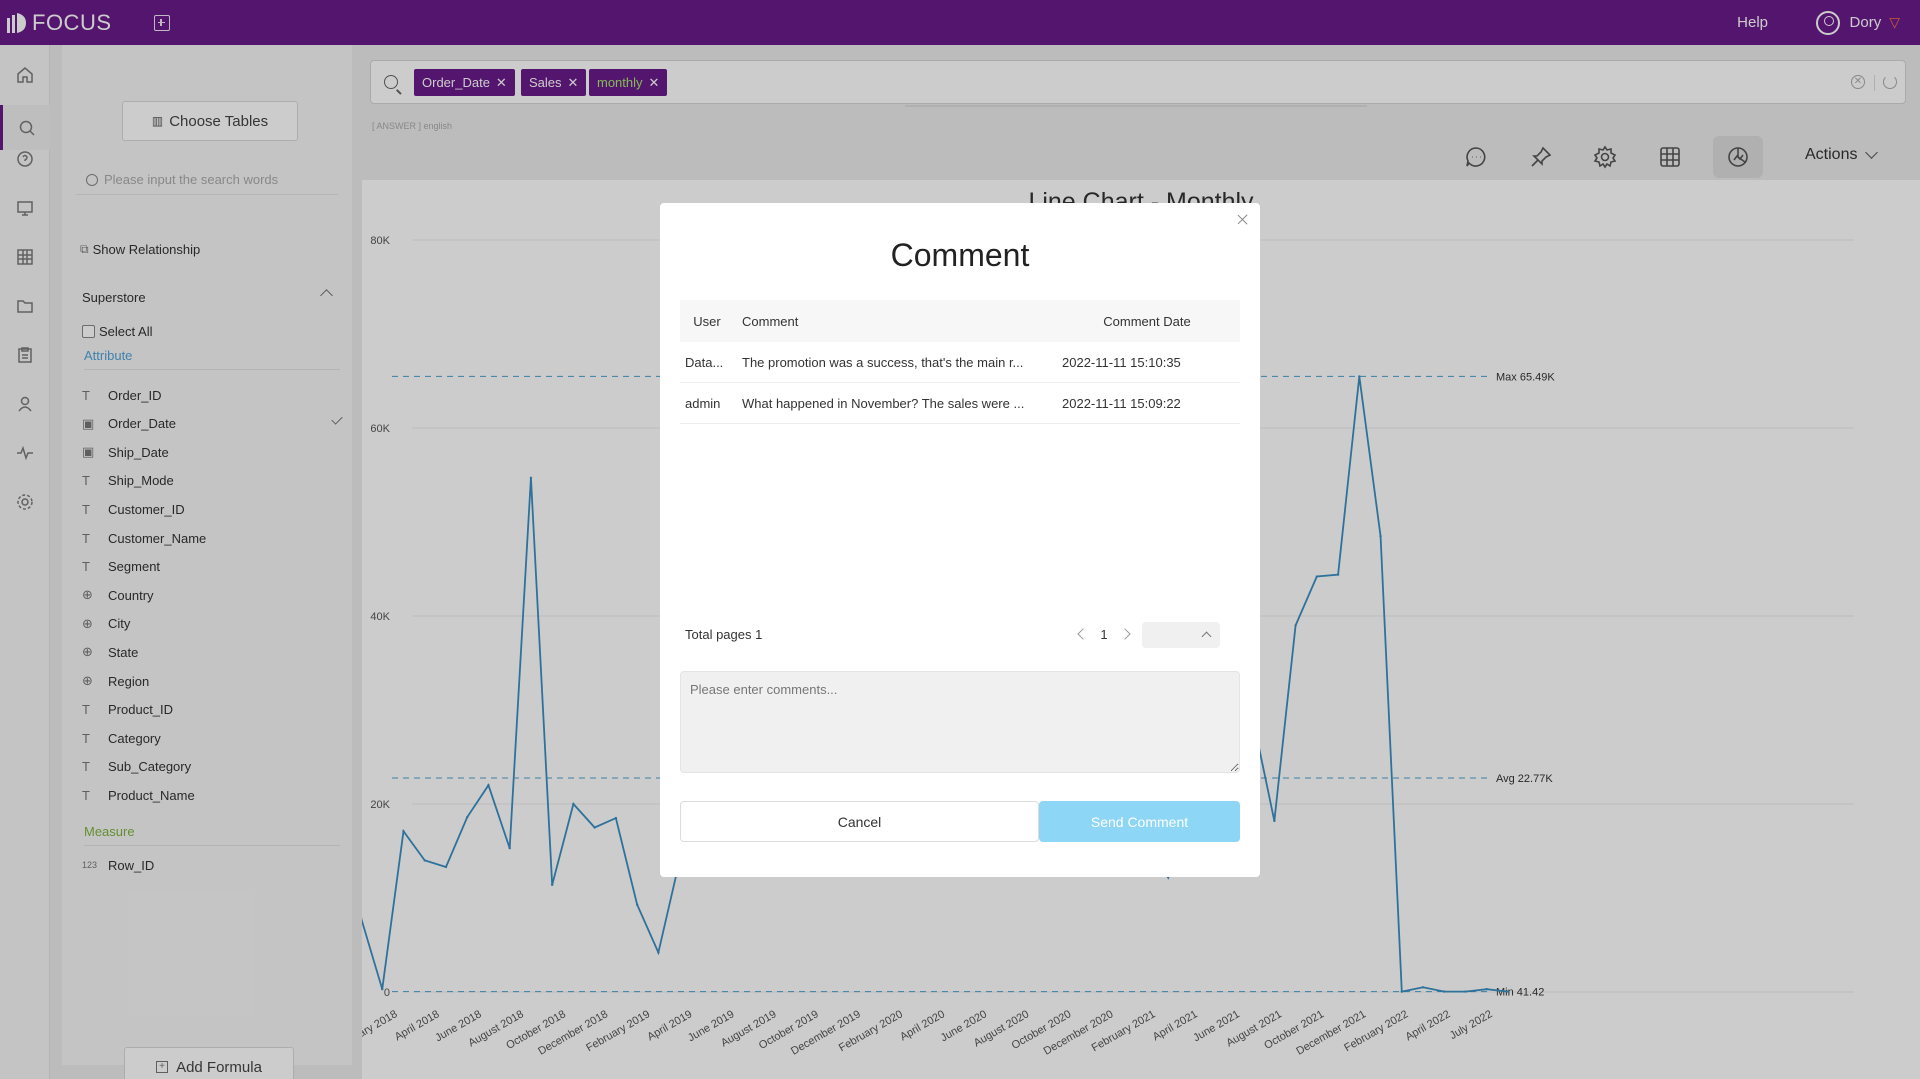 The width and height of the screenshot is (1920, 1079). What do you see at coordinates (212, 567) in the screenshot?
I see `field-item: T Segment` at bounding box center [212, 567].